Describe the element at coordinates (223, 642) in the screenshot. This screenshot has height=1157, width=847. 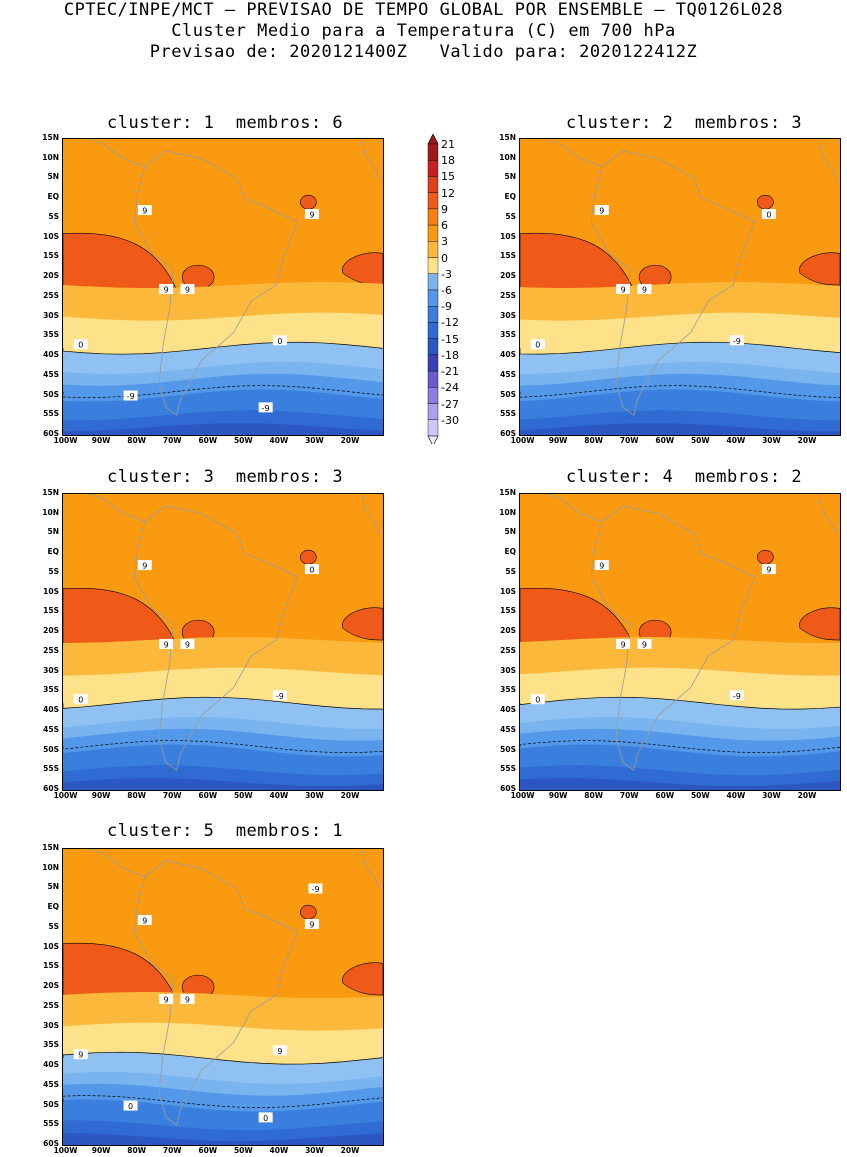
I see `map-panel-cluster-3: 9 9 9 0 0 -9` at that location.